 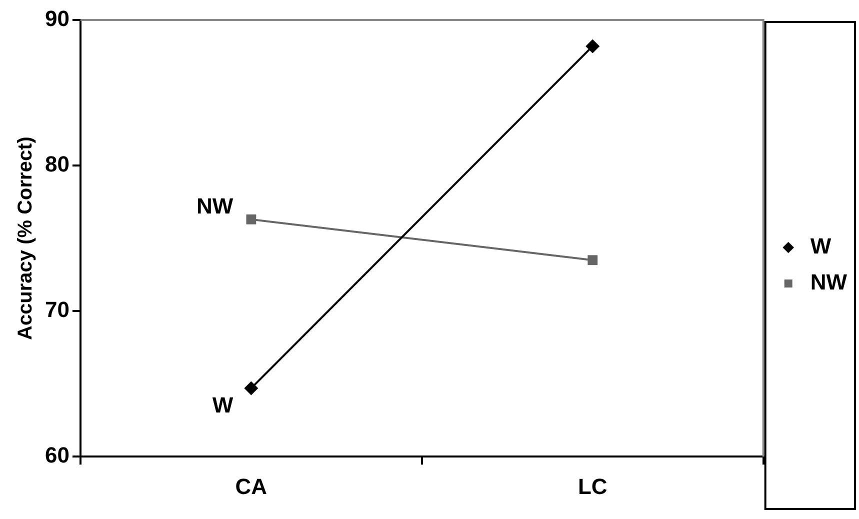 What do you see at coordinates (57, 455) in the screenshot?
I see `y-tick-label: 60` at bounding box center [57, 455].